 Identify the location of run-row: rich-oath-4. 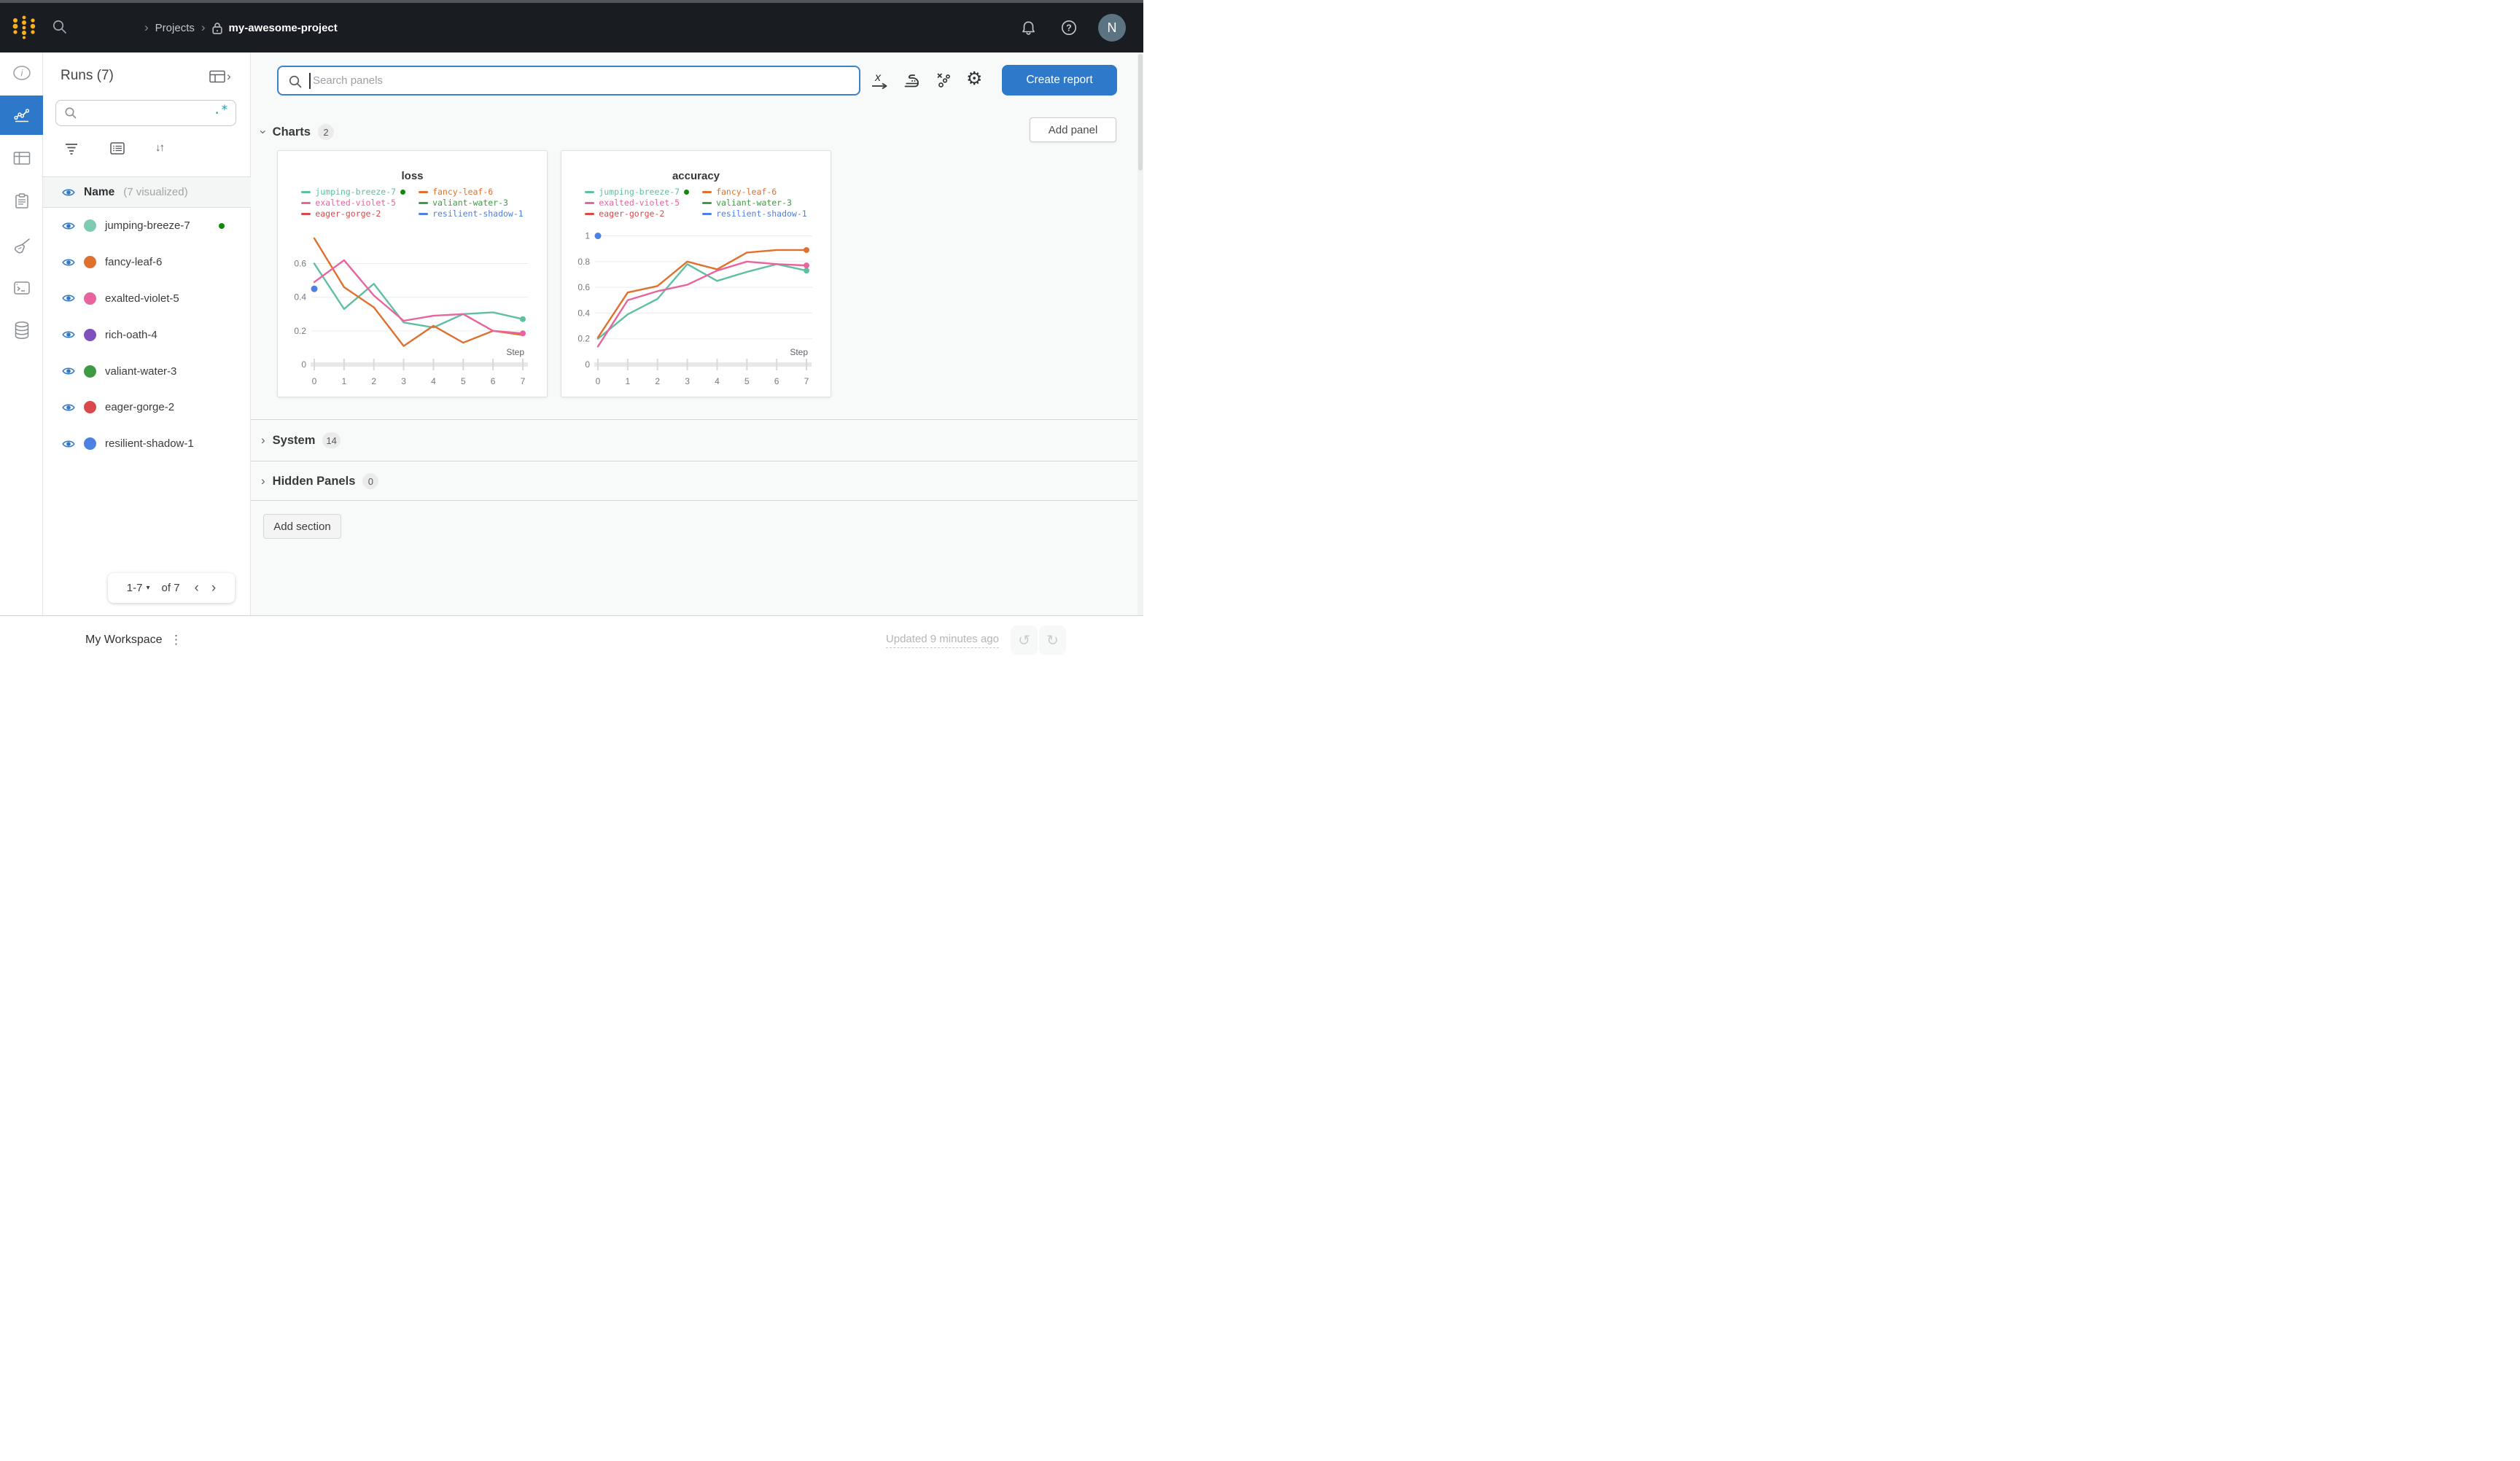
(147, 334).